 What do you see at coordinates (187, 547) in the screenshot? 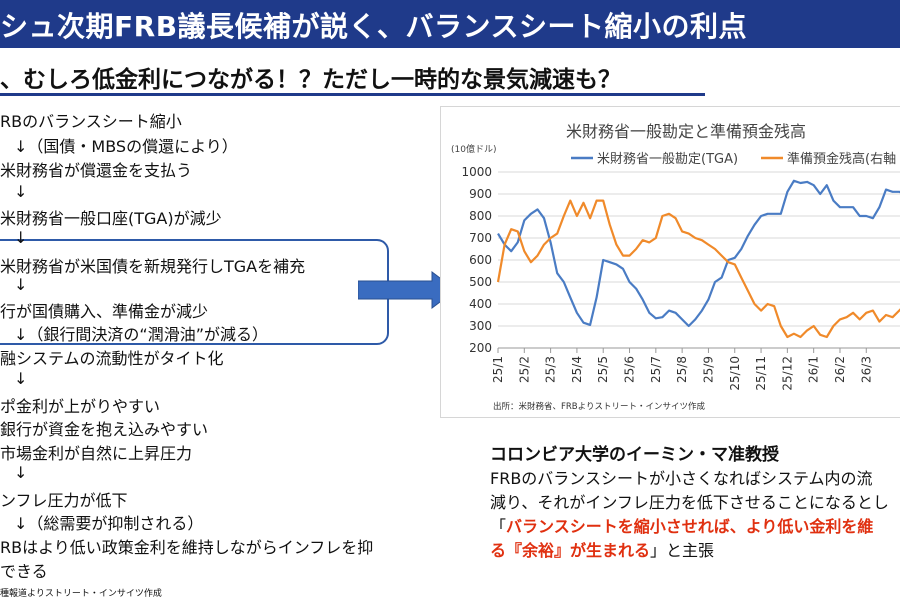
I see `flow-step: RBはより低い政策金利を維持しながらインフレを抑` at bounding box center [187, 547].